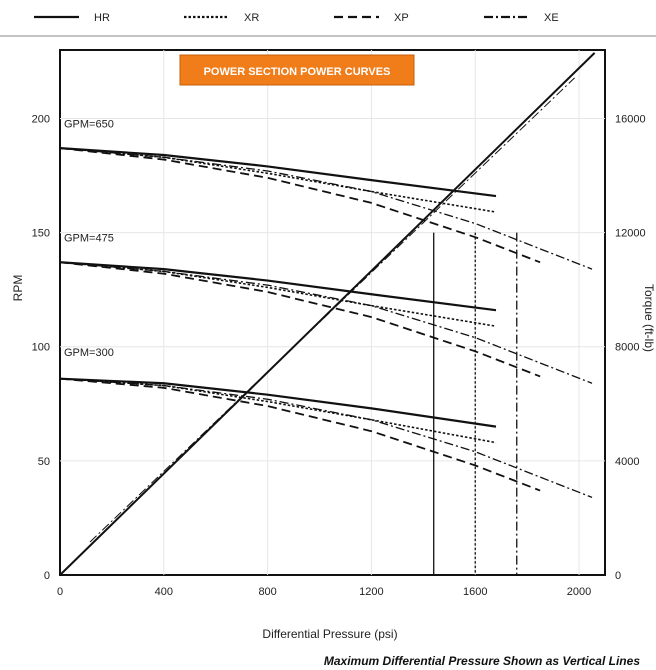 The height and width of the screenshot is (670, 656). Describe the element at coordinates (551, 18) in the screenshot. I see `legend-label-xe: XE` at that location.